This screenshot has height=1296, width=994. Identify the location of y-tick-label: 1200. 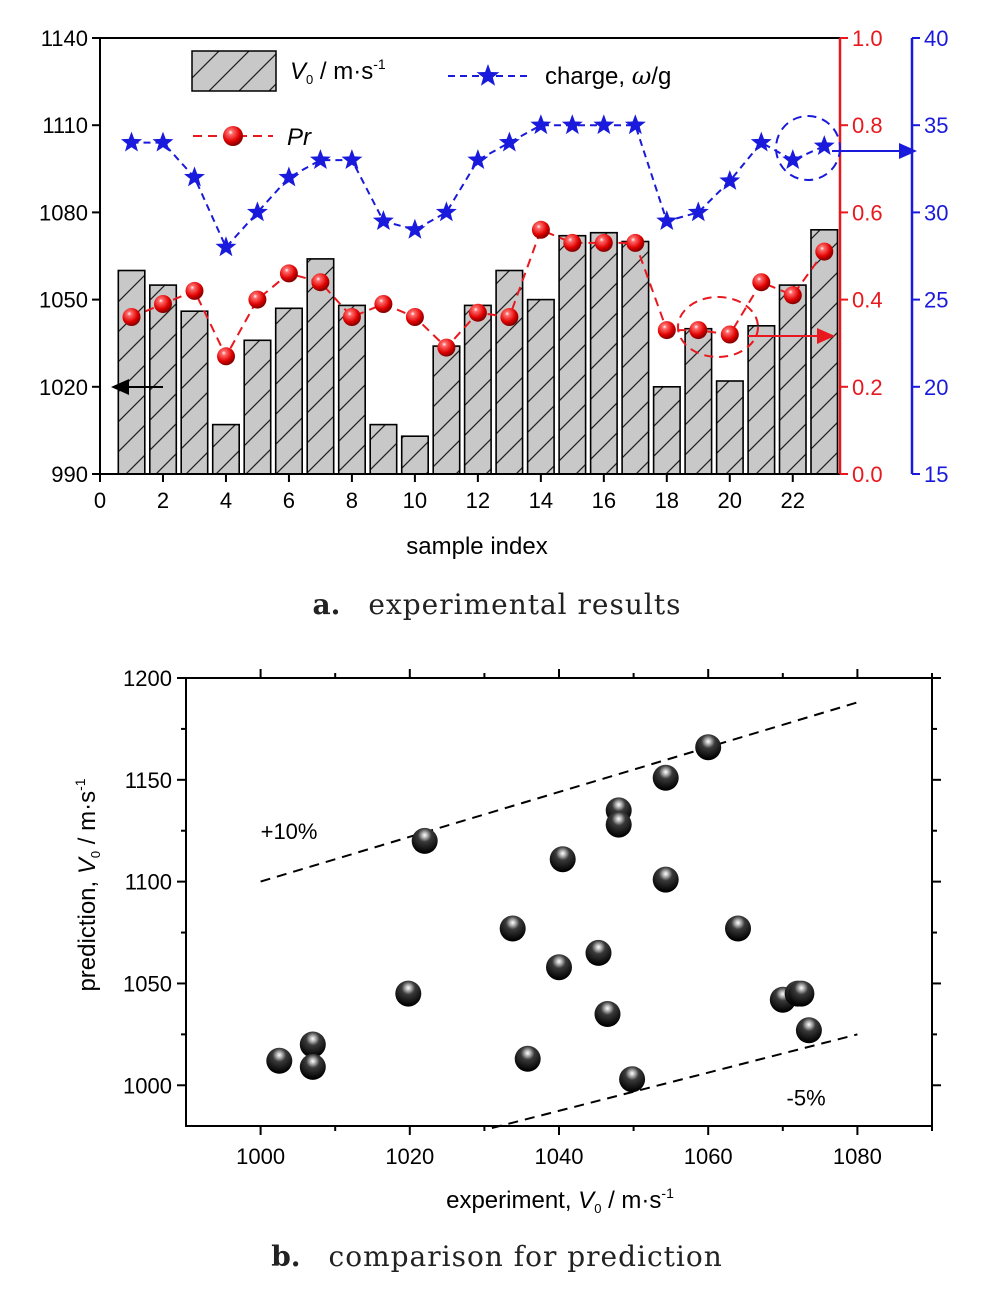
(147, 678).